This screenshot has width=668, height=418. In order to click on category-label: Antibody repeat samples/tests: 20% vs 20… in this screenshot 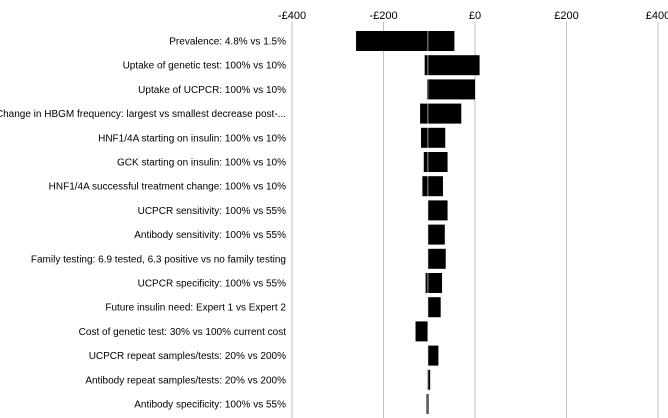, I will do `click(185, 380)`.